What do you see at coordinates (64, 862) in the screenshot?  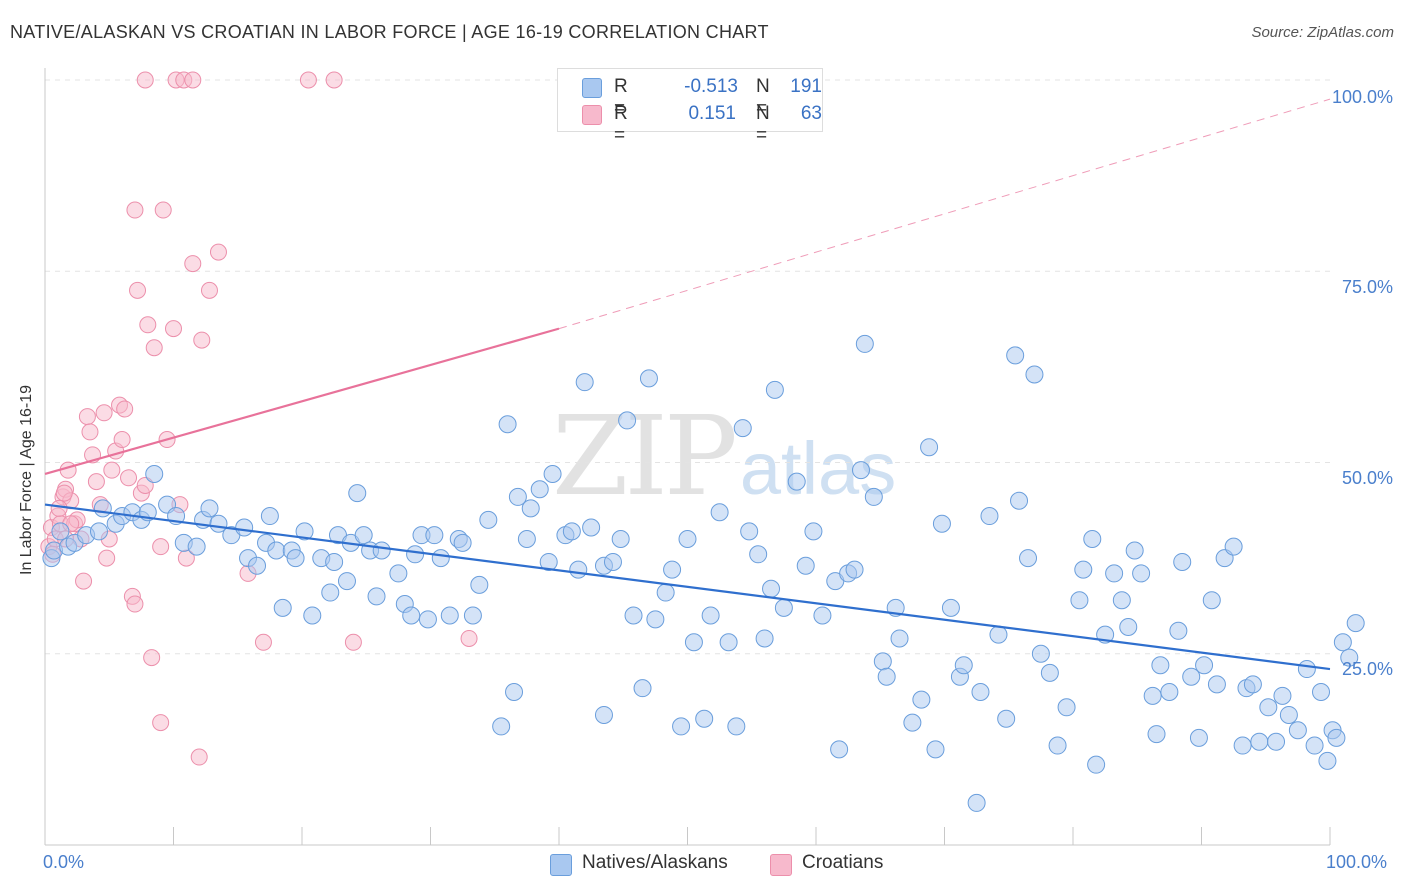 I see `x-tick-label-0: 0.0%` at bounding box center [64, 862].